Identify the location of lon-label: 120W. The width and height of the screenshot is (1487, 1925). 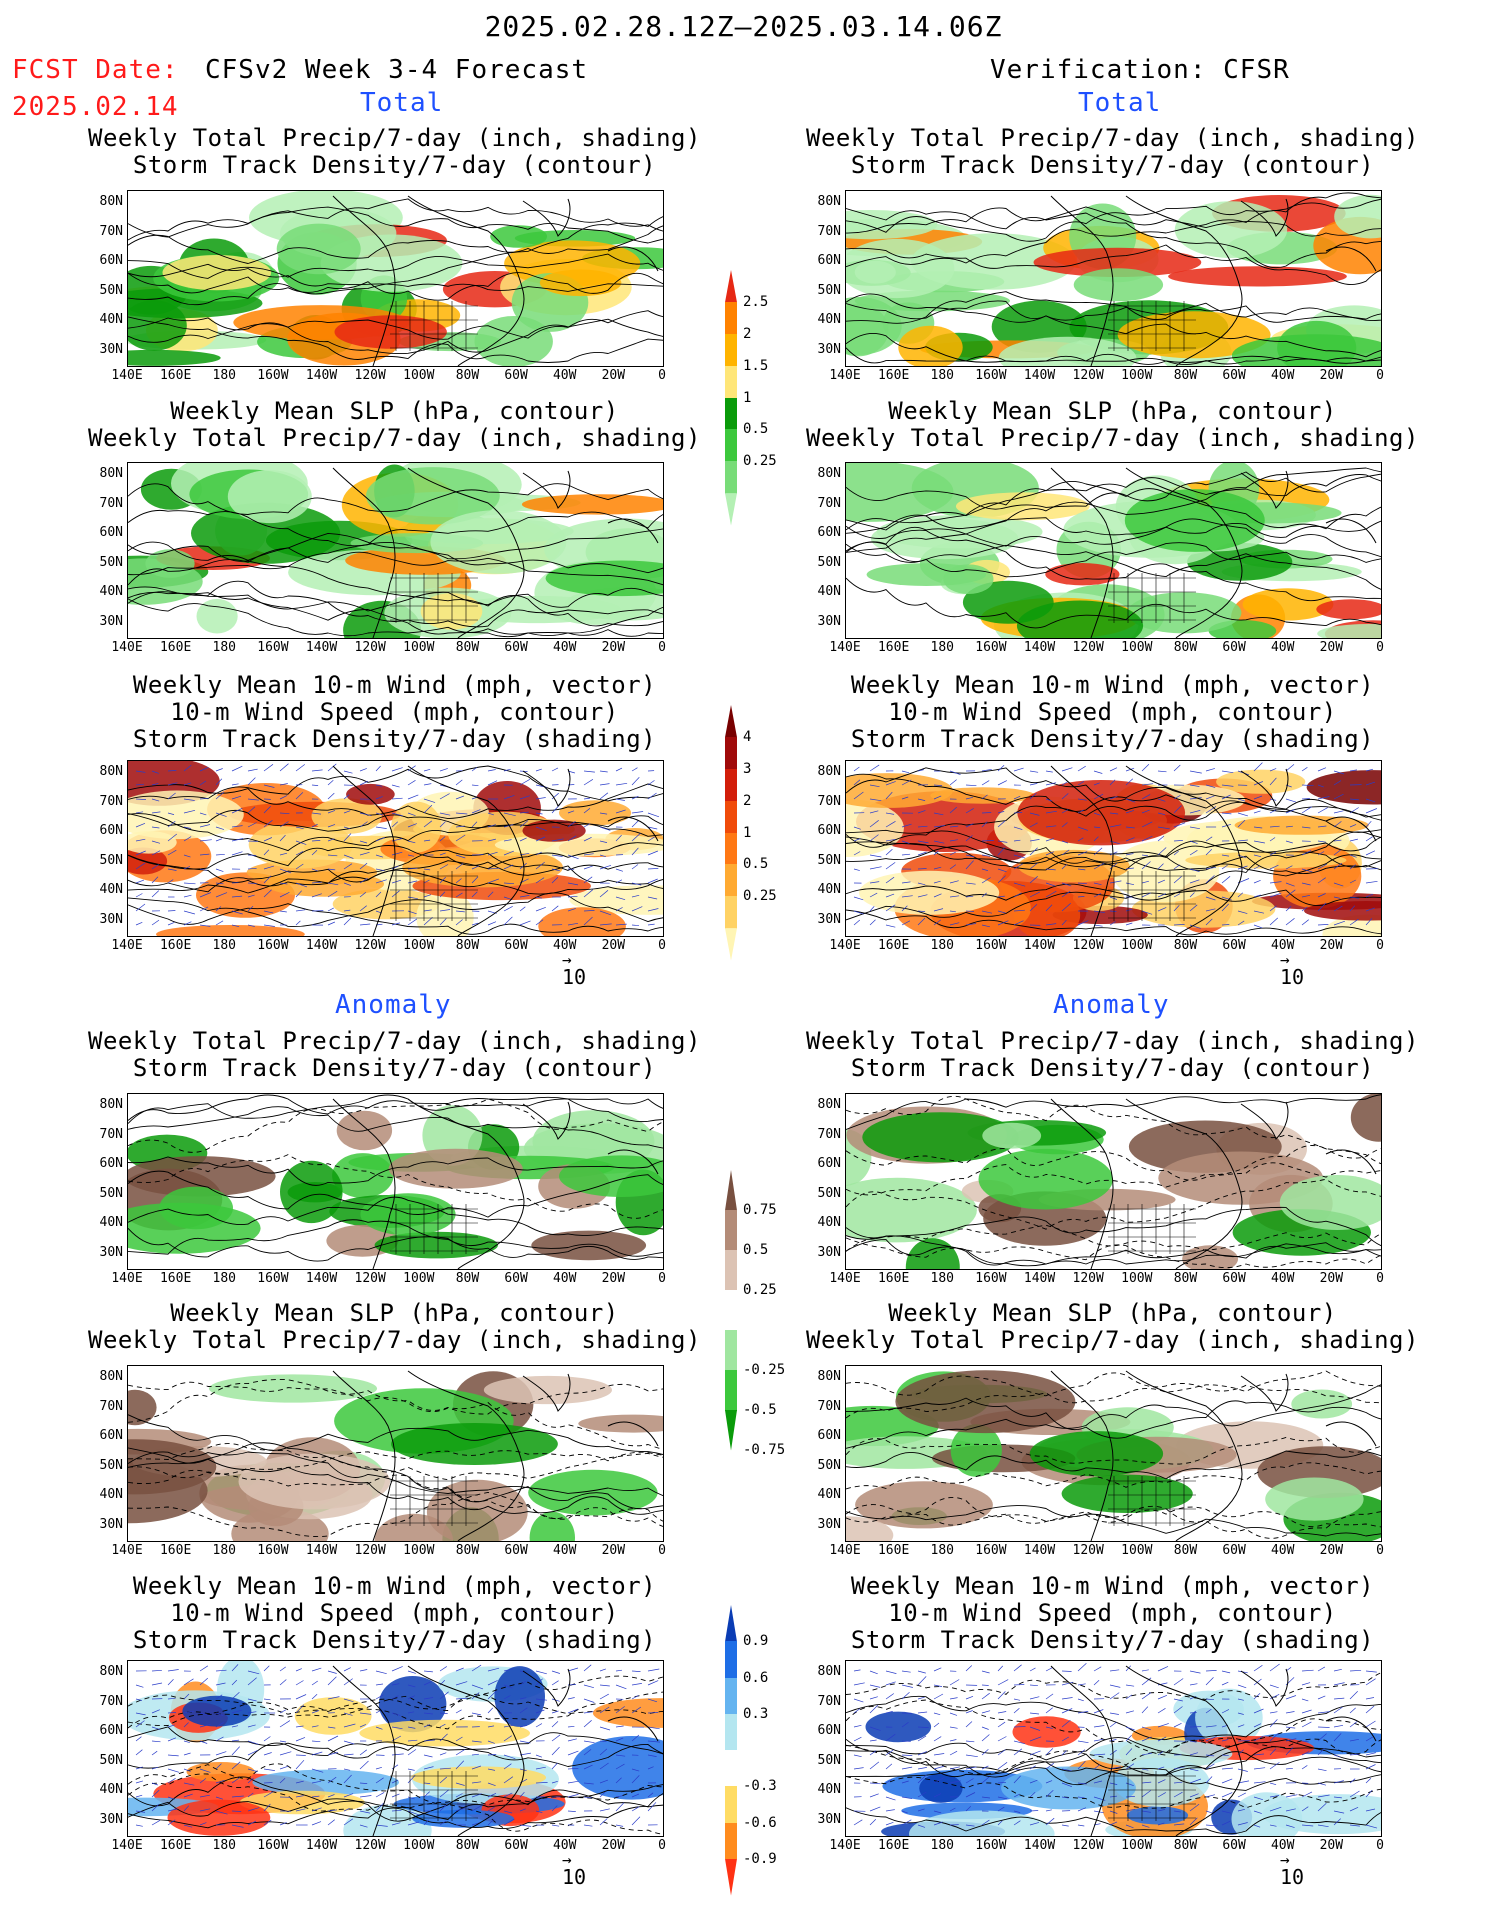
(1088, 1278).